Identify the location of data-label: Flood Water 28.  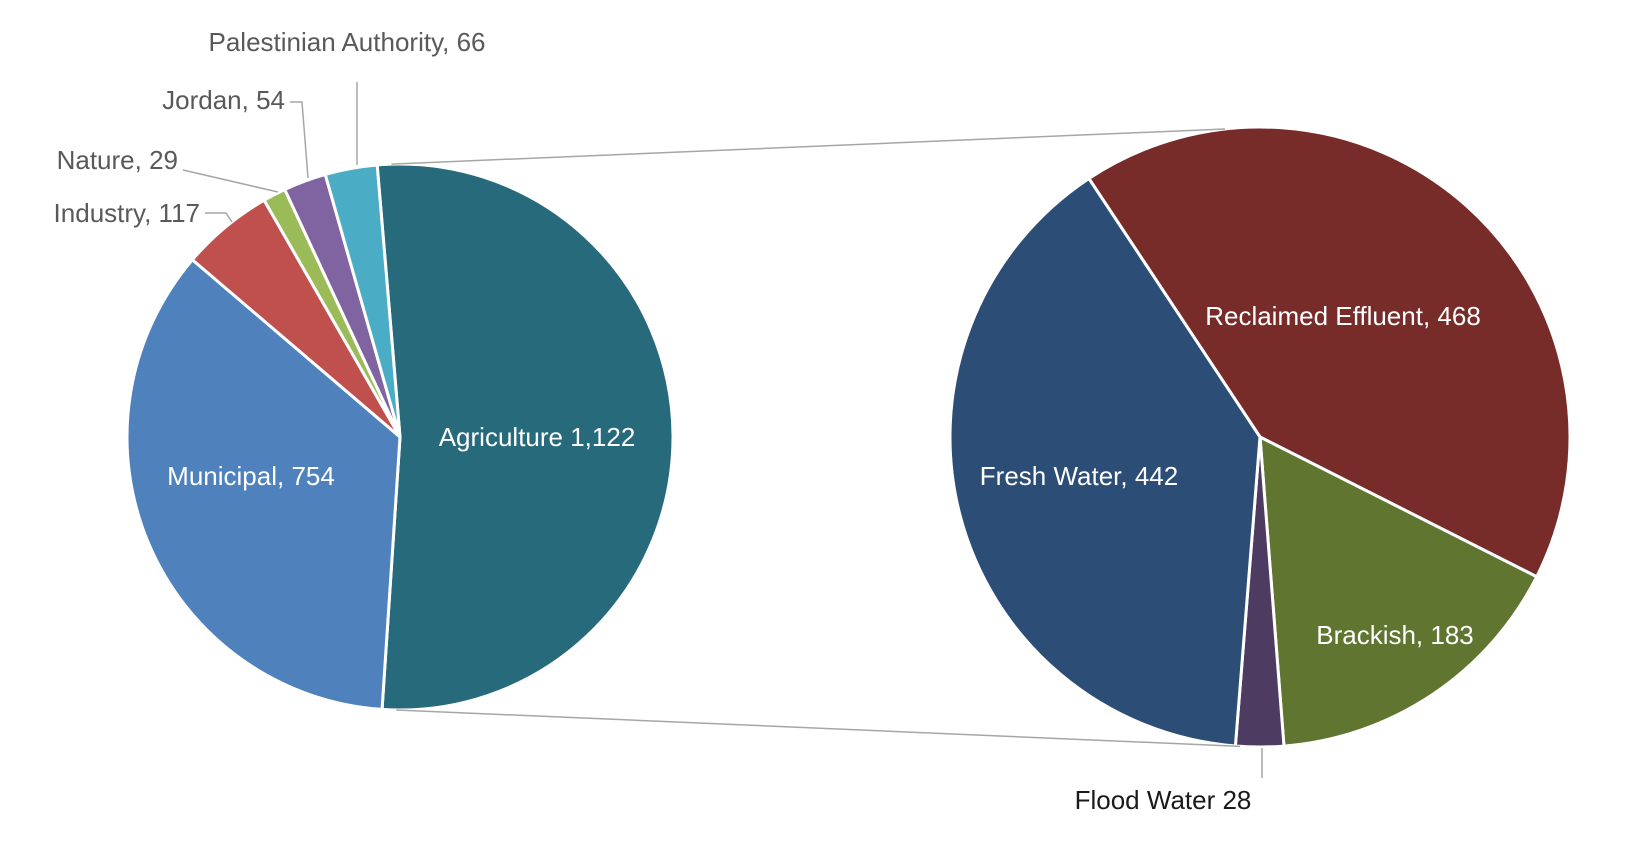
(1163, 800).